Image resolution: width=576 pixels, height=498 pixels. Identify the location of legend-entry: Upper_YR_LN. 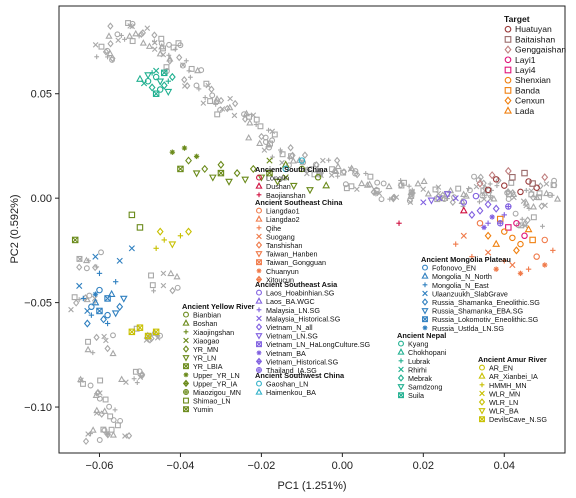
(216, 375).